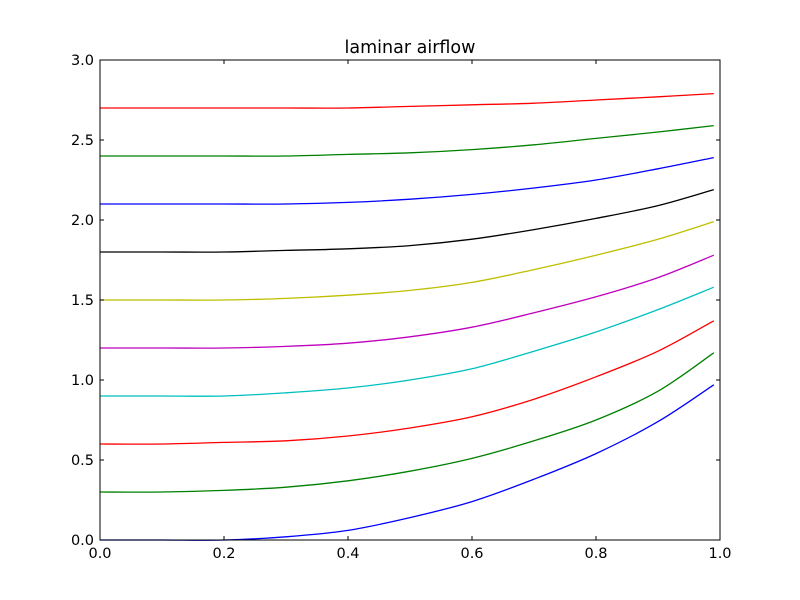  What do you see at coordinates (595, 554) in the screenshot?
I see `x-tick-label: 0.8` at bounding box center [595, 554].